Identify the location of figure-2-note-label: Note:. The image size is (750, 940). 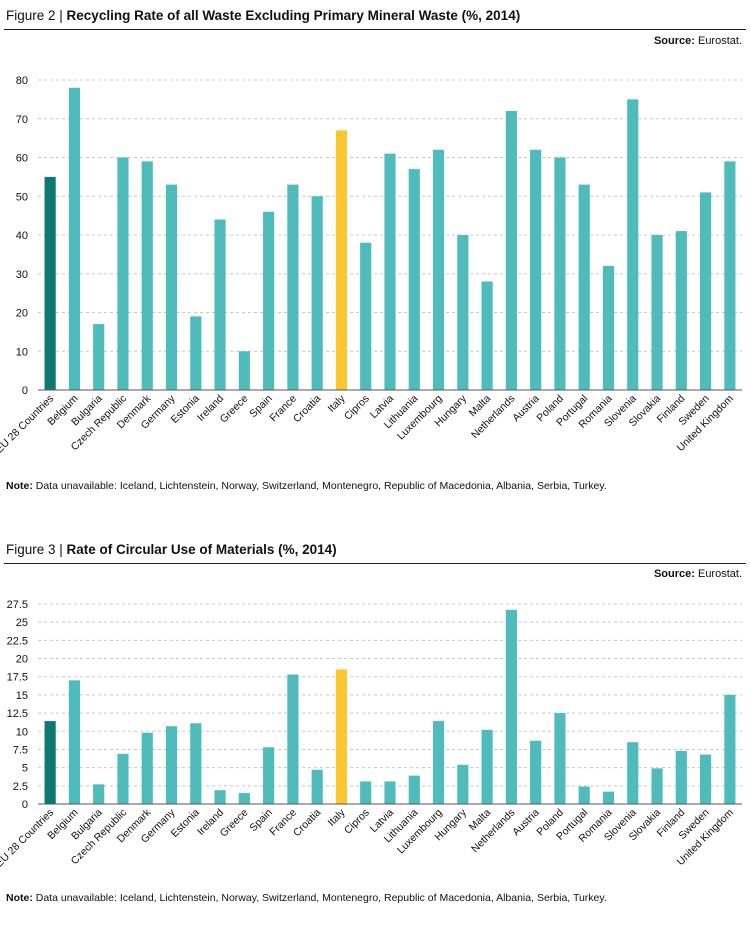
(19, 486).